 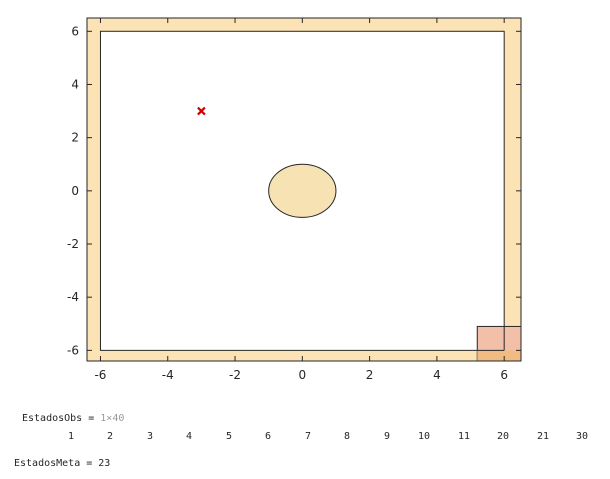 I want to click on y-tick-label: 6, so click(x=75, y=31).